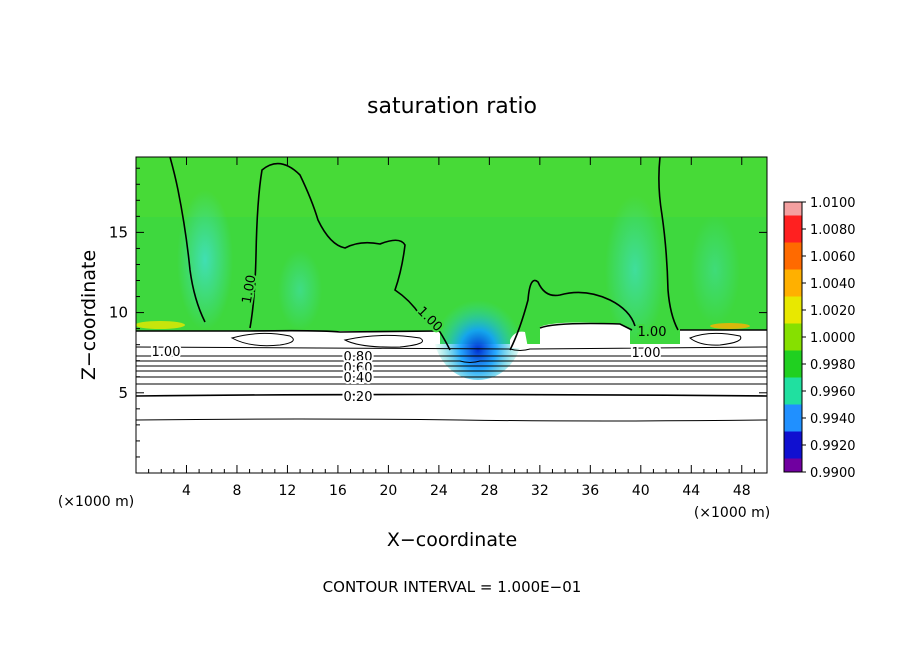 The image size is (904, 654). What do you see at coordinates (350, 256) in the screenshot?
I see `contour-1.00-plume` at bounding box center [350, 256].